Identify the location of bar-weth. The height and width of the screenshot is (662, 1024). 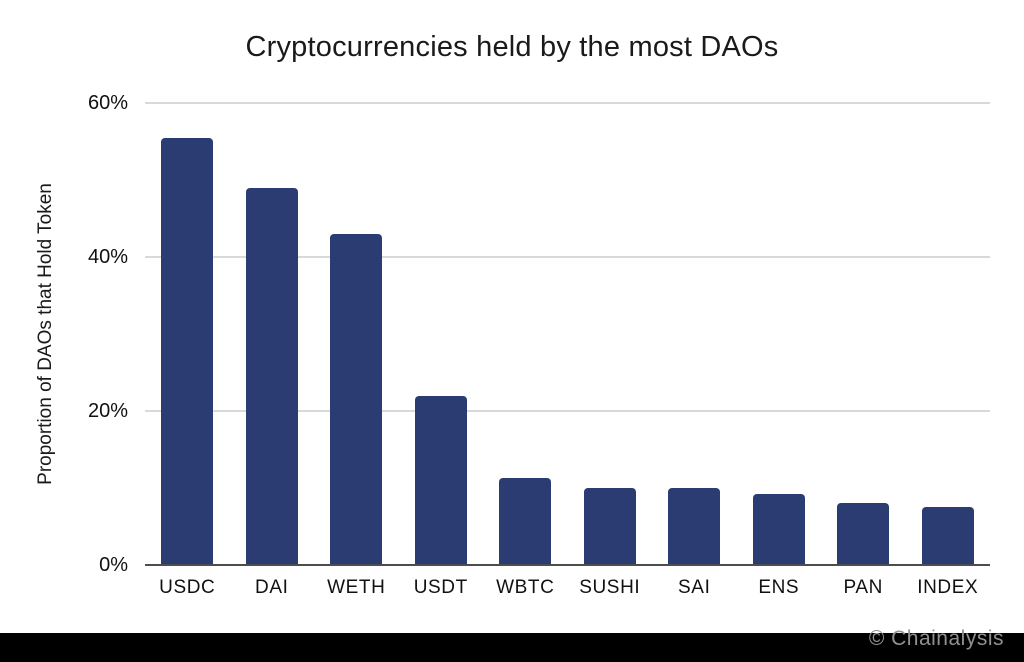
(356, 399).